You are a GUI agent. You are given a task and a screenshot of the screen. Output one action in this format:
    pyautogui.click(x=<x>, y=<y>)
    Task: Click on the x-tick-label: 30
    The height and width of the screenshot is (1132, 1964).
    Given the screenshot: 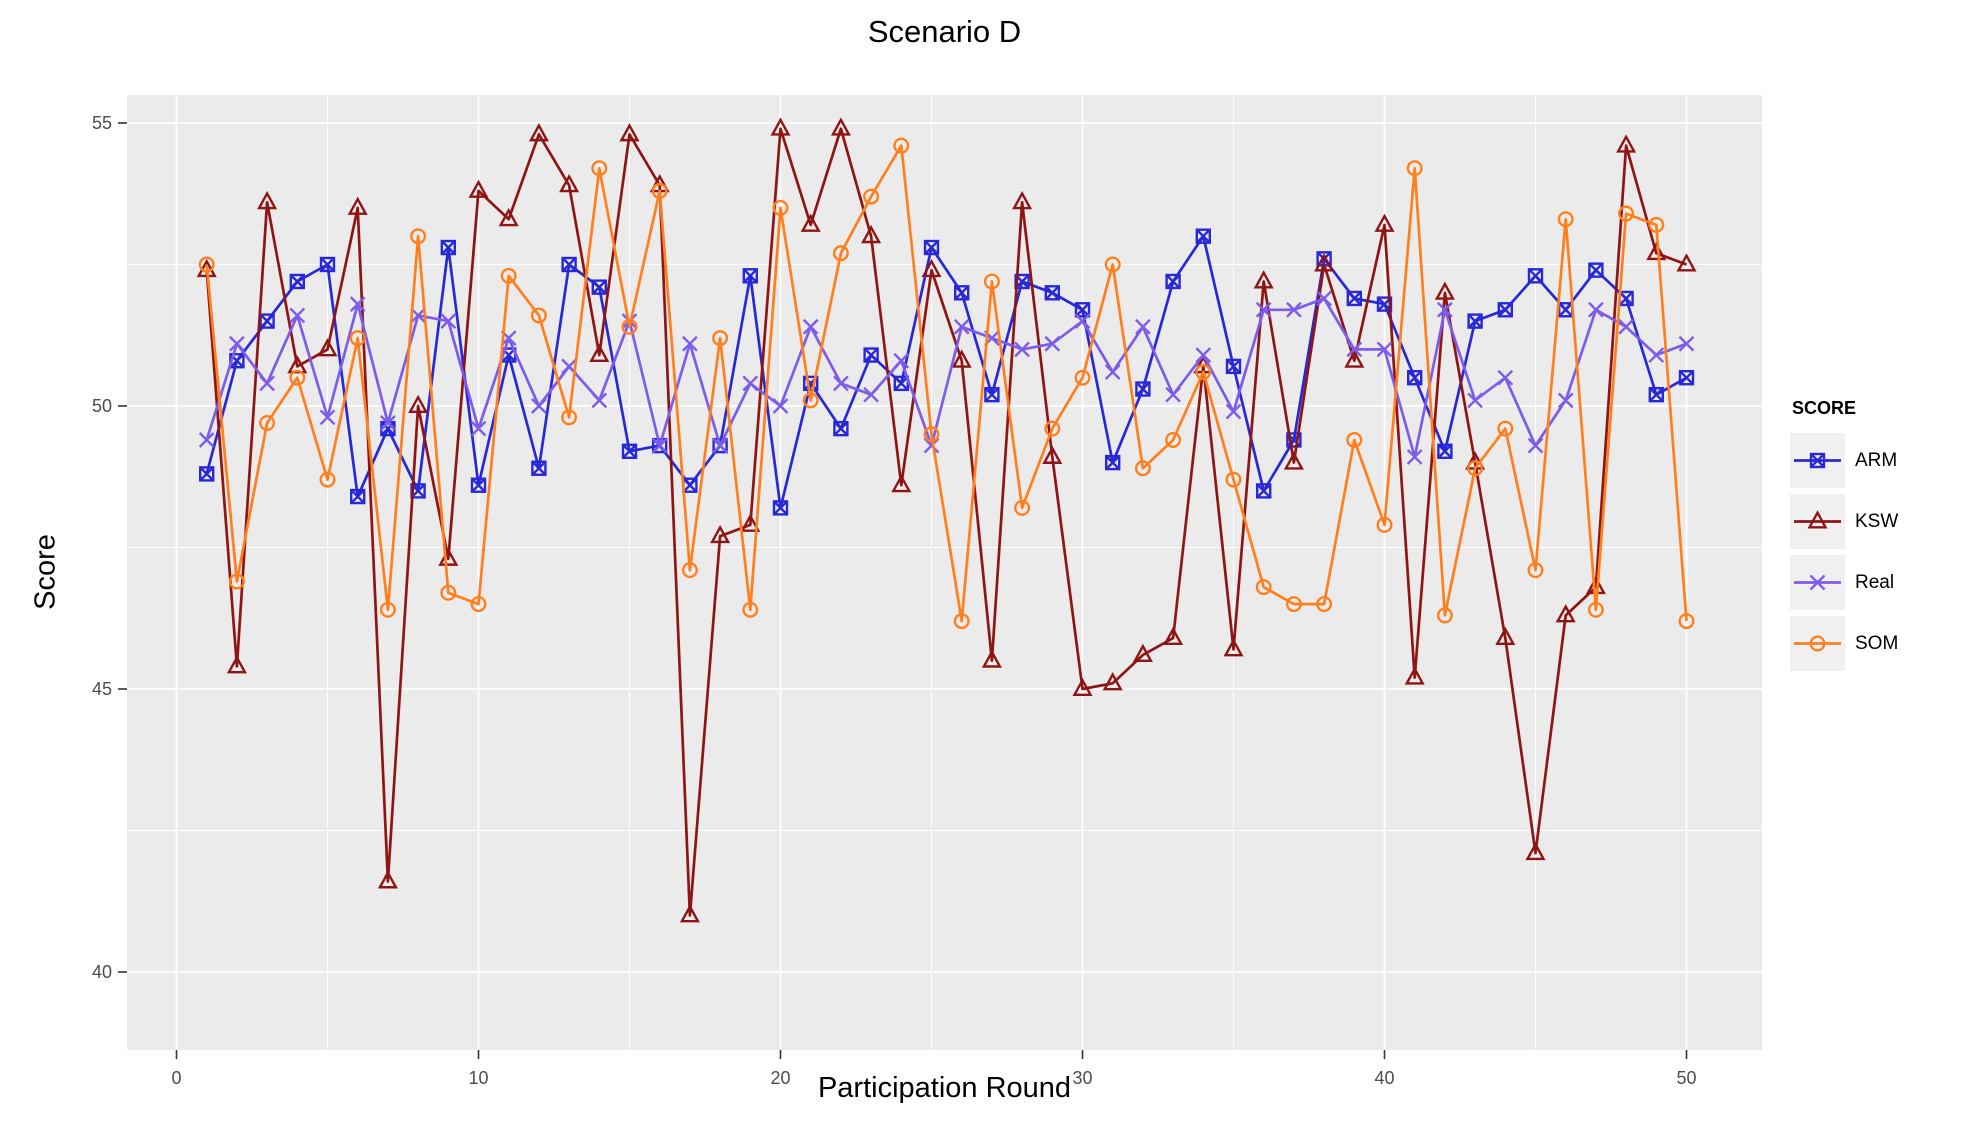 What is the action you would take?
    pyautogui.click(x=1082, y=1078)
    